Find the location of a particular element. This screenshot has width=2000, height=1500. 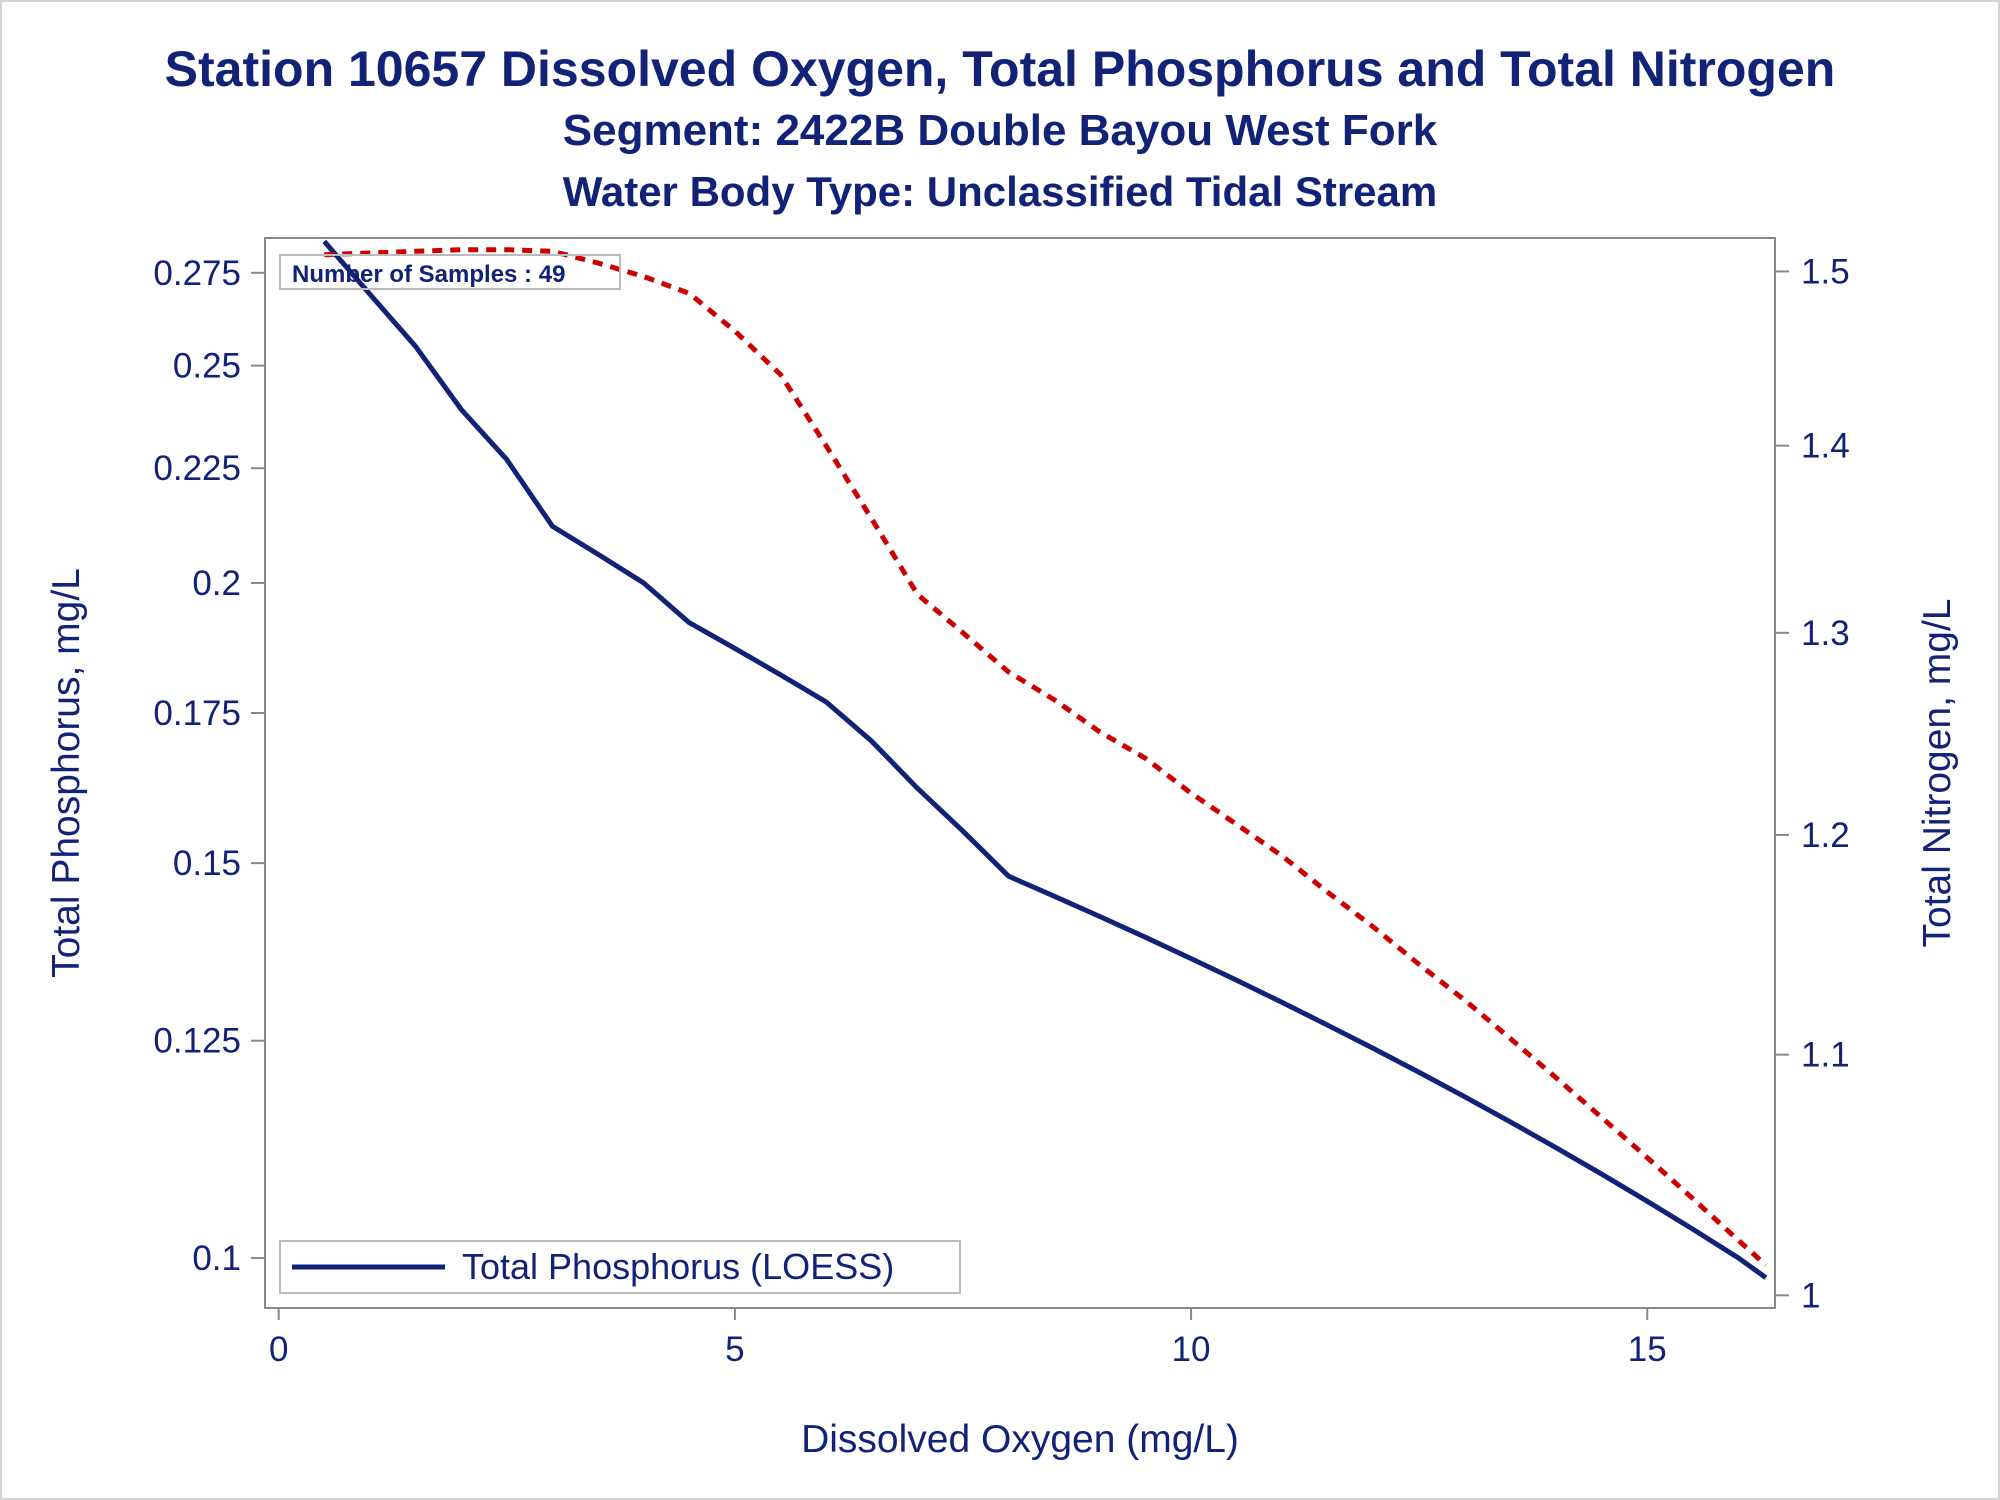

legend: Total Phosphorus (LOESS) is located at coordinates (620, 1267).